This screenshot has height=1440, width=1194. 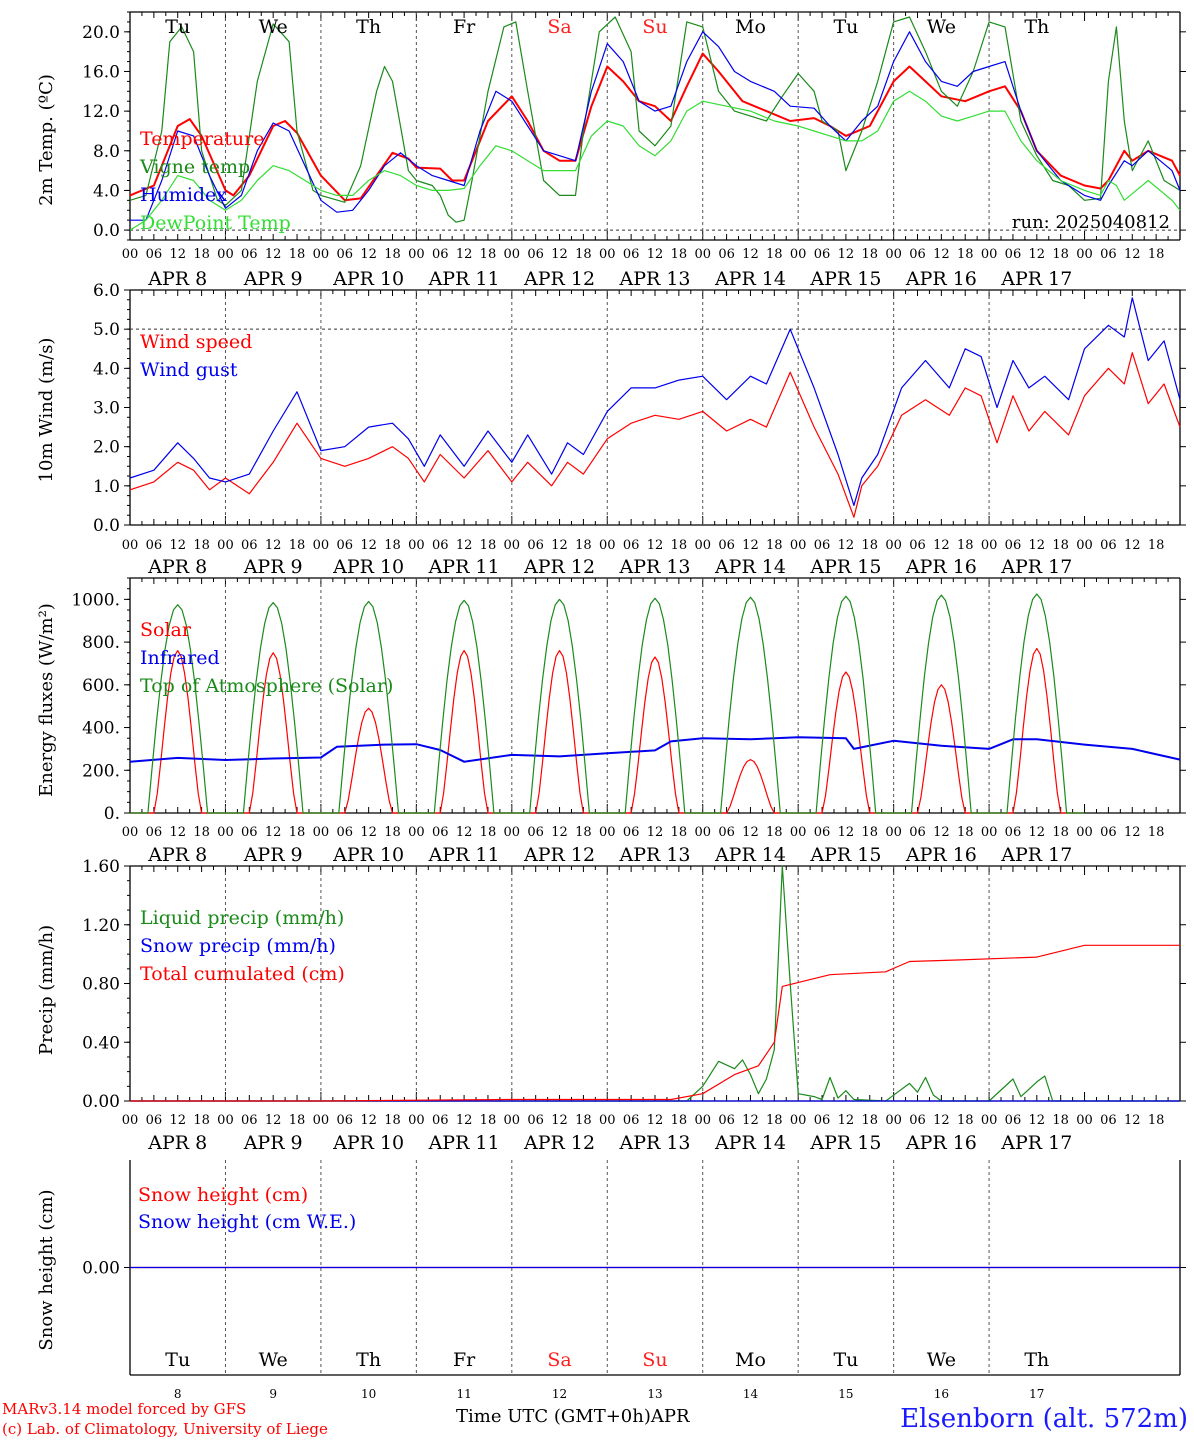 I want to click on day-number: 9, so click(x=273, y=1394).